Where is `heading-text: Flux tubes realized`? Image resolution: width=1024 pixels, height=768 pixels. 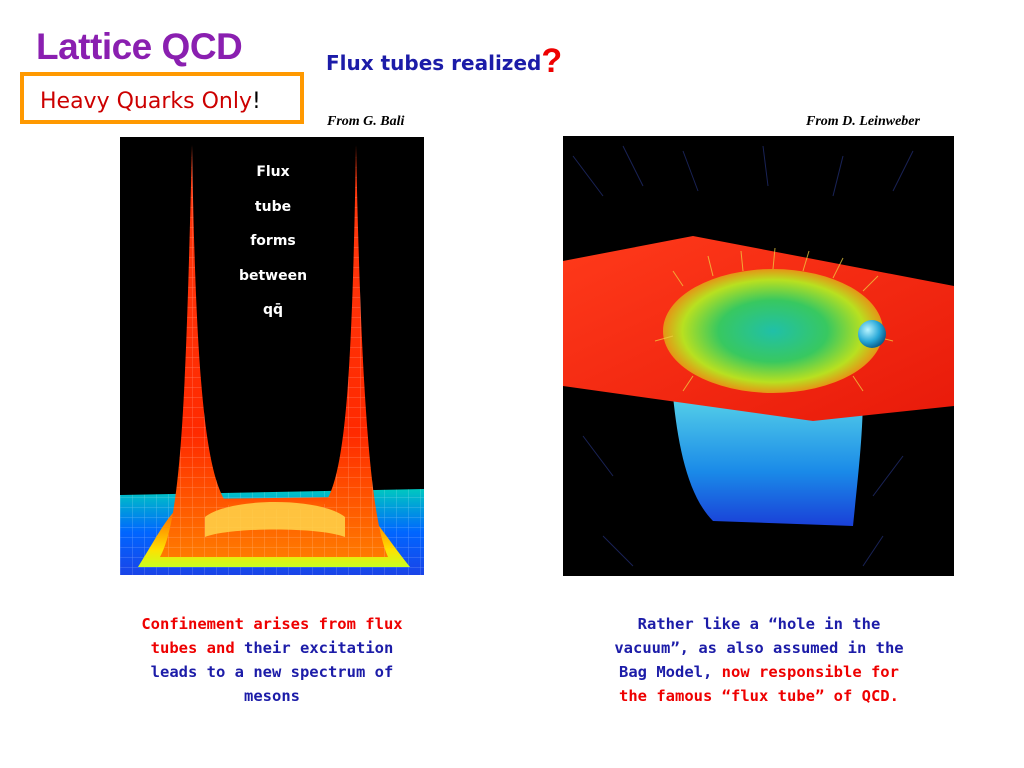
heading-text: Flux tubes realized is located at coordinates (434, 63).